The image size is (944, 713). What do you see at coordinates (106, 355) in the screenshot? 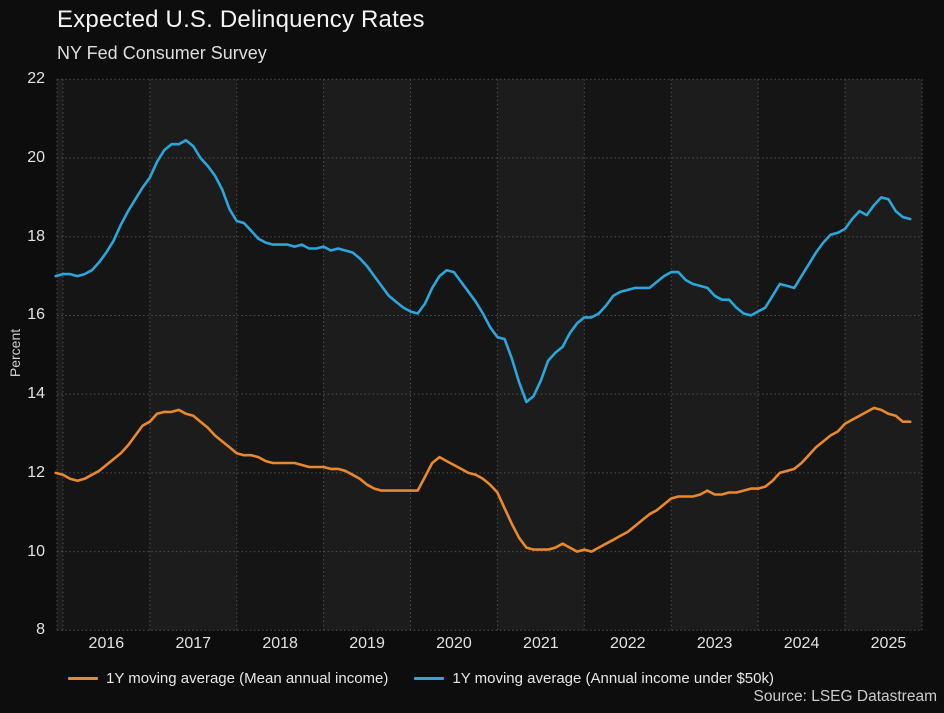
I see `year-band-2016` at bounding box center [106, 355].